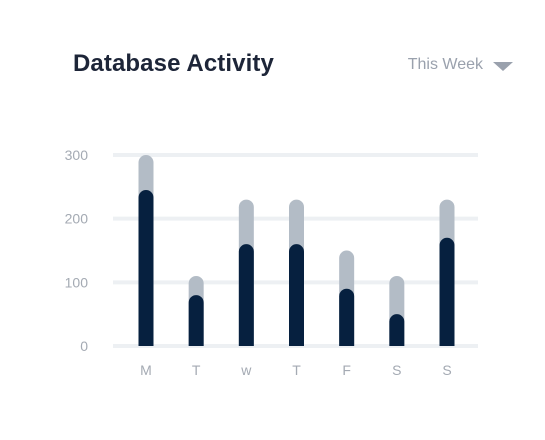 The width and height of the screenshot is (545, 440). I want to click on y-tick-label-0: 0, so click(84, 346).